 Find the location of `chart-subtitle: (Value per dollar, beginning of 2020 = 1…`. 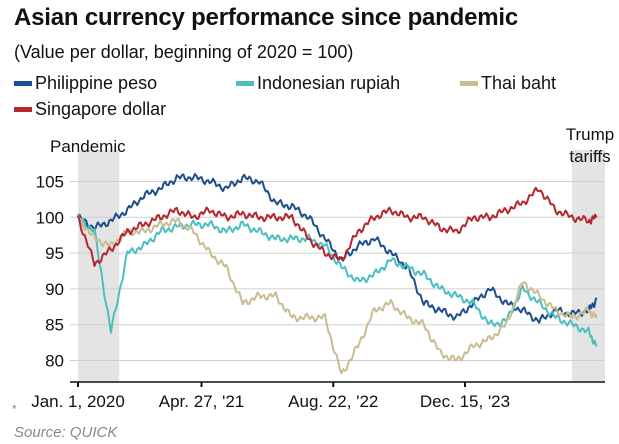

chart-subtitle: (Value per dollar, beginning of 2020 = 1… is located at coordinates (184, 52).